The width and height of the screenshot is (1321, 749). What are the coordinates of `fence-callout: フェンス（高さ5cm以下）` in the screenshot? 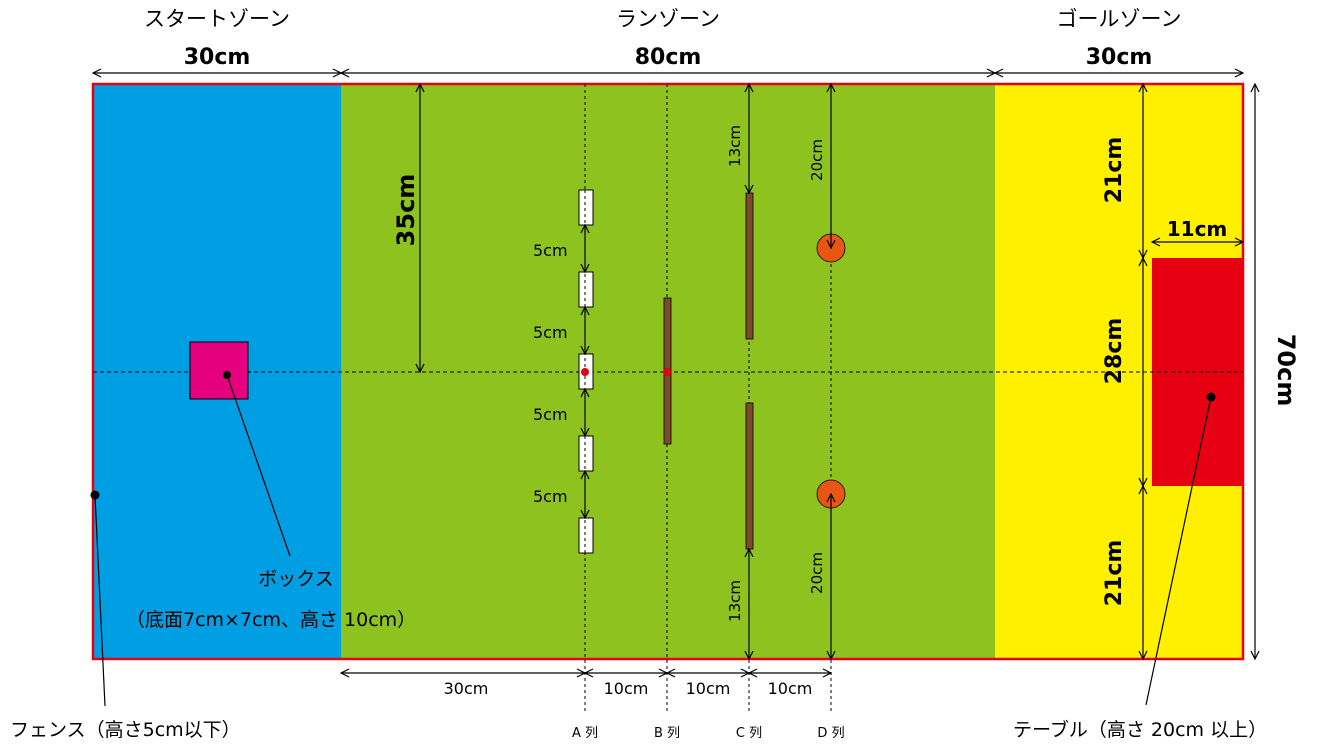 It's located at (125, 730).